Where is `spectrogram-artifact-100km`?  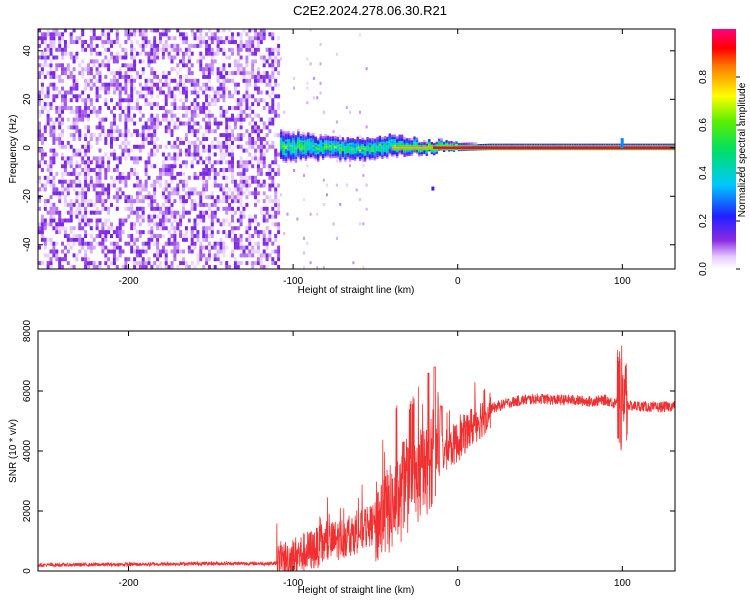
spectrogram-artifact-100km is located at coordinates (622, 143).